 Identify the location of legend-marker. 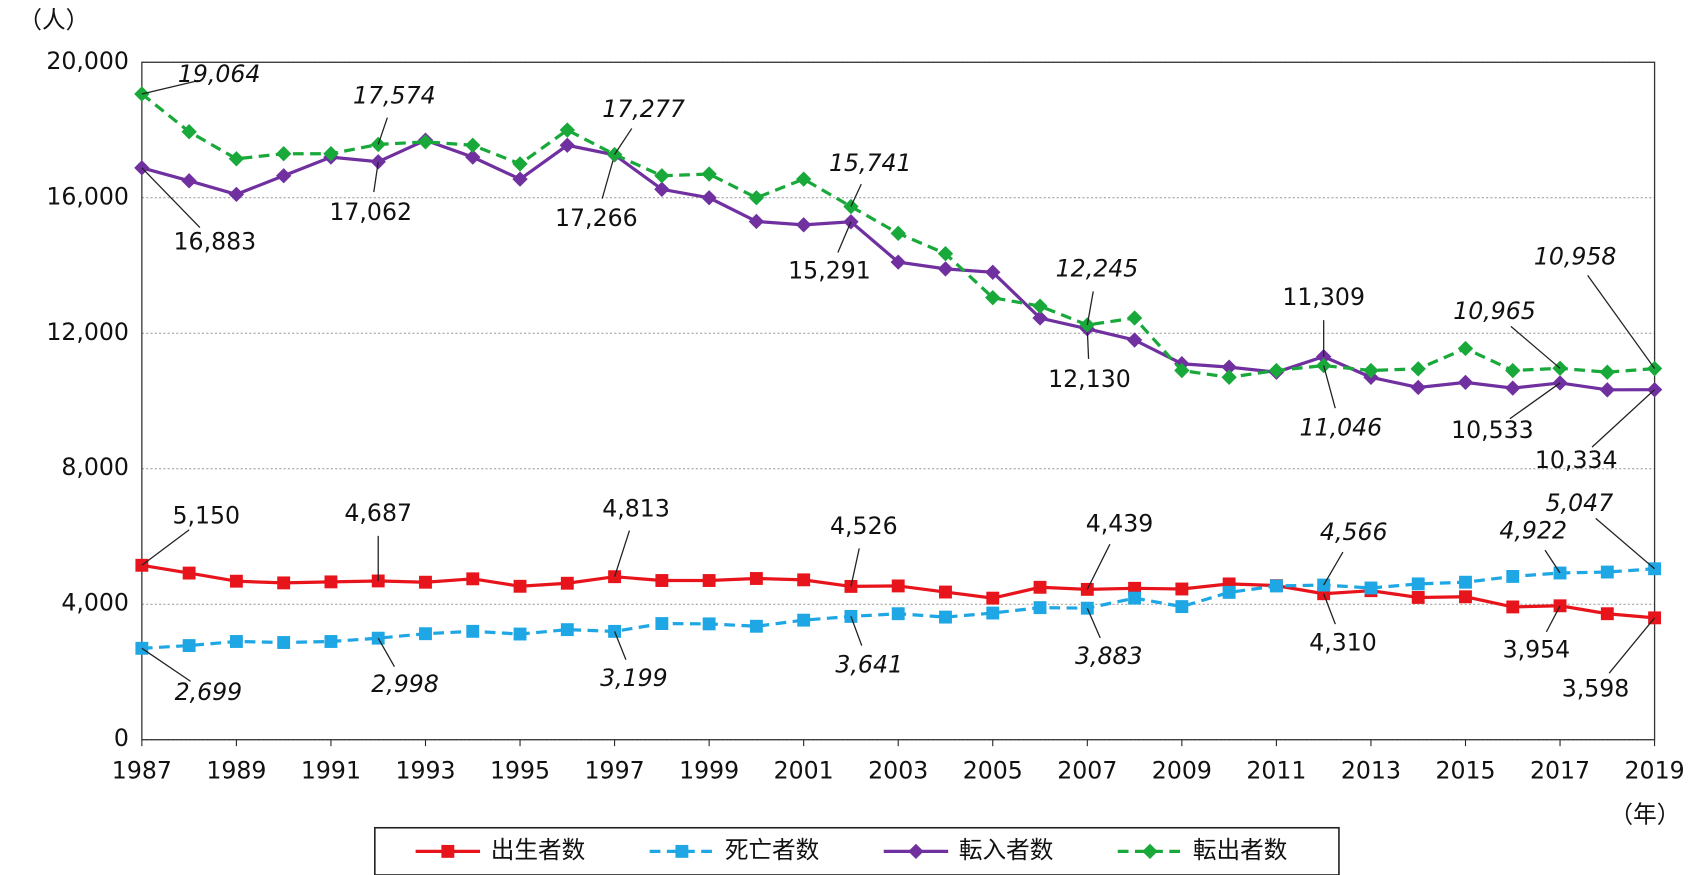
(448, 851).